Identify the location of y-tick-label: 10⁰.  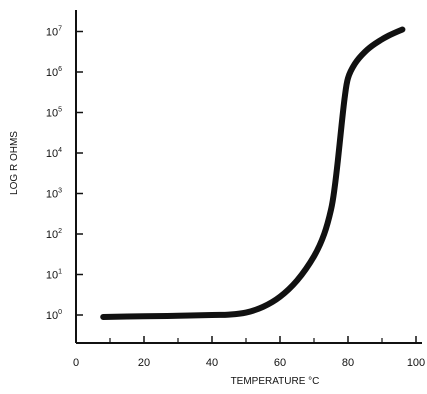
(54, 315).